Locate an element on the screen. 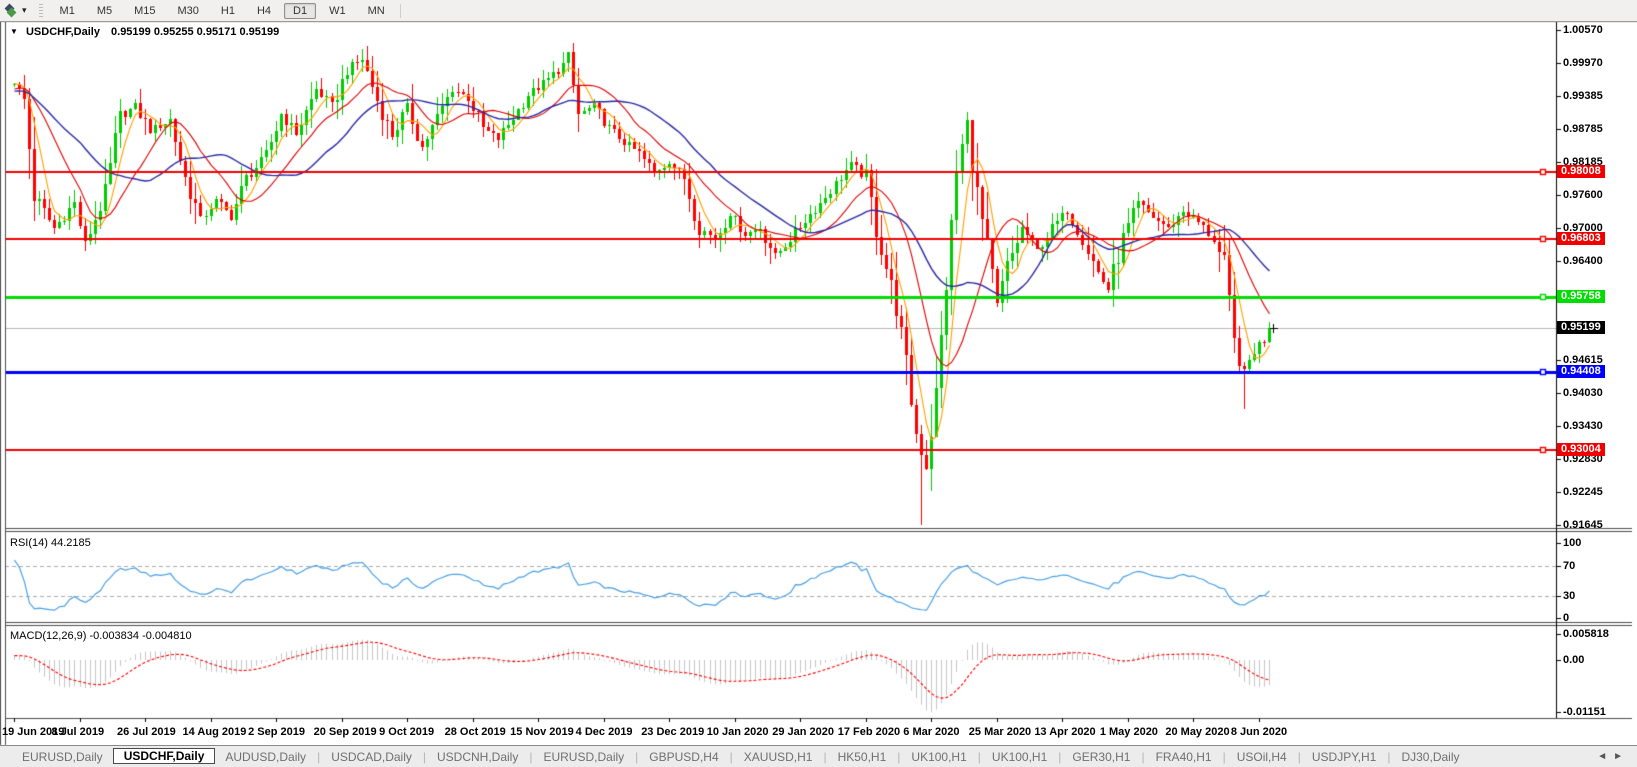  rsi-tick-label: 70 is located at coordinates (1569, 565).